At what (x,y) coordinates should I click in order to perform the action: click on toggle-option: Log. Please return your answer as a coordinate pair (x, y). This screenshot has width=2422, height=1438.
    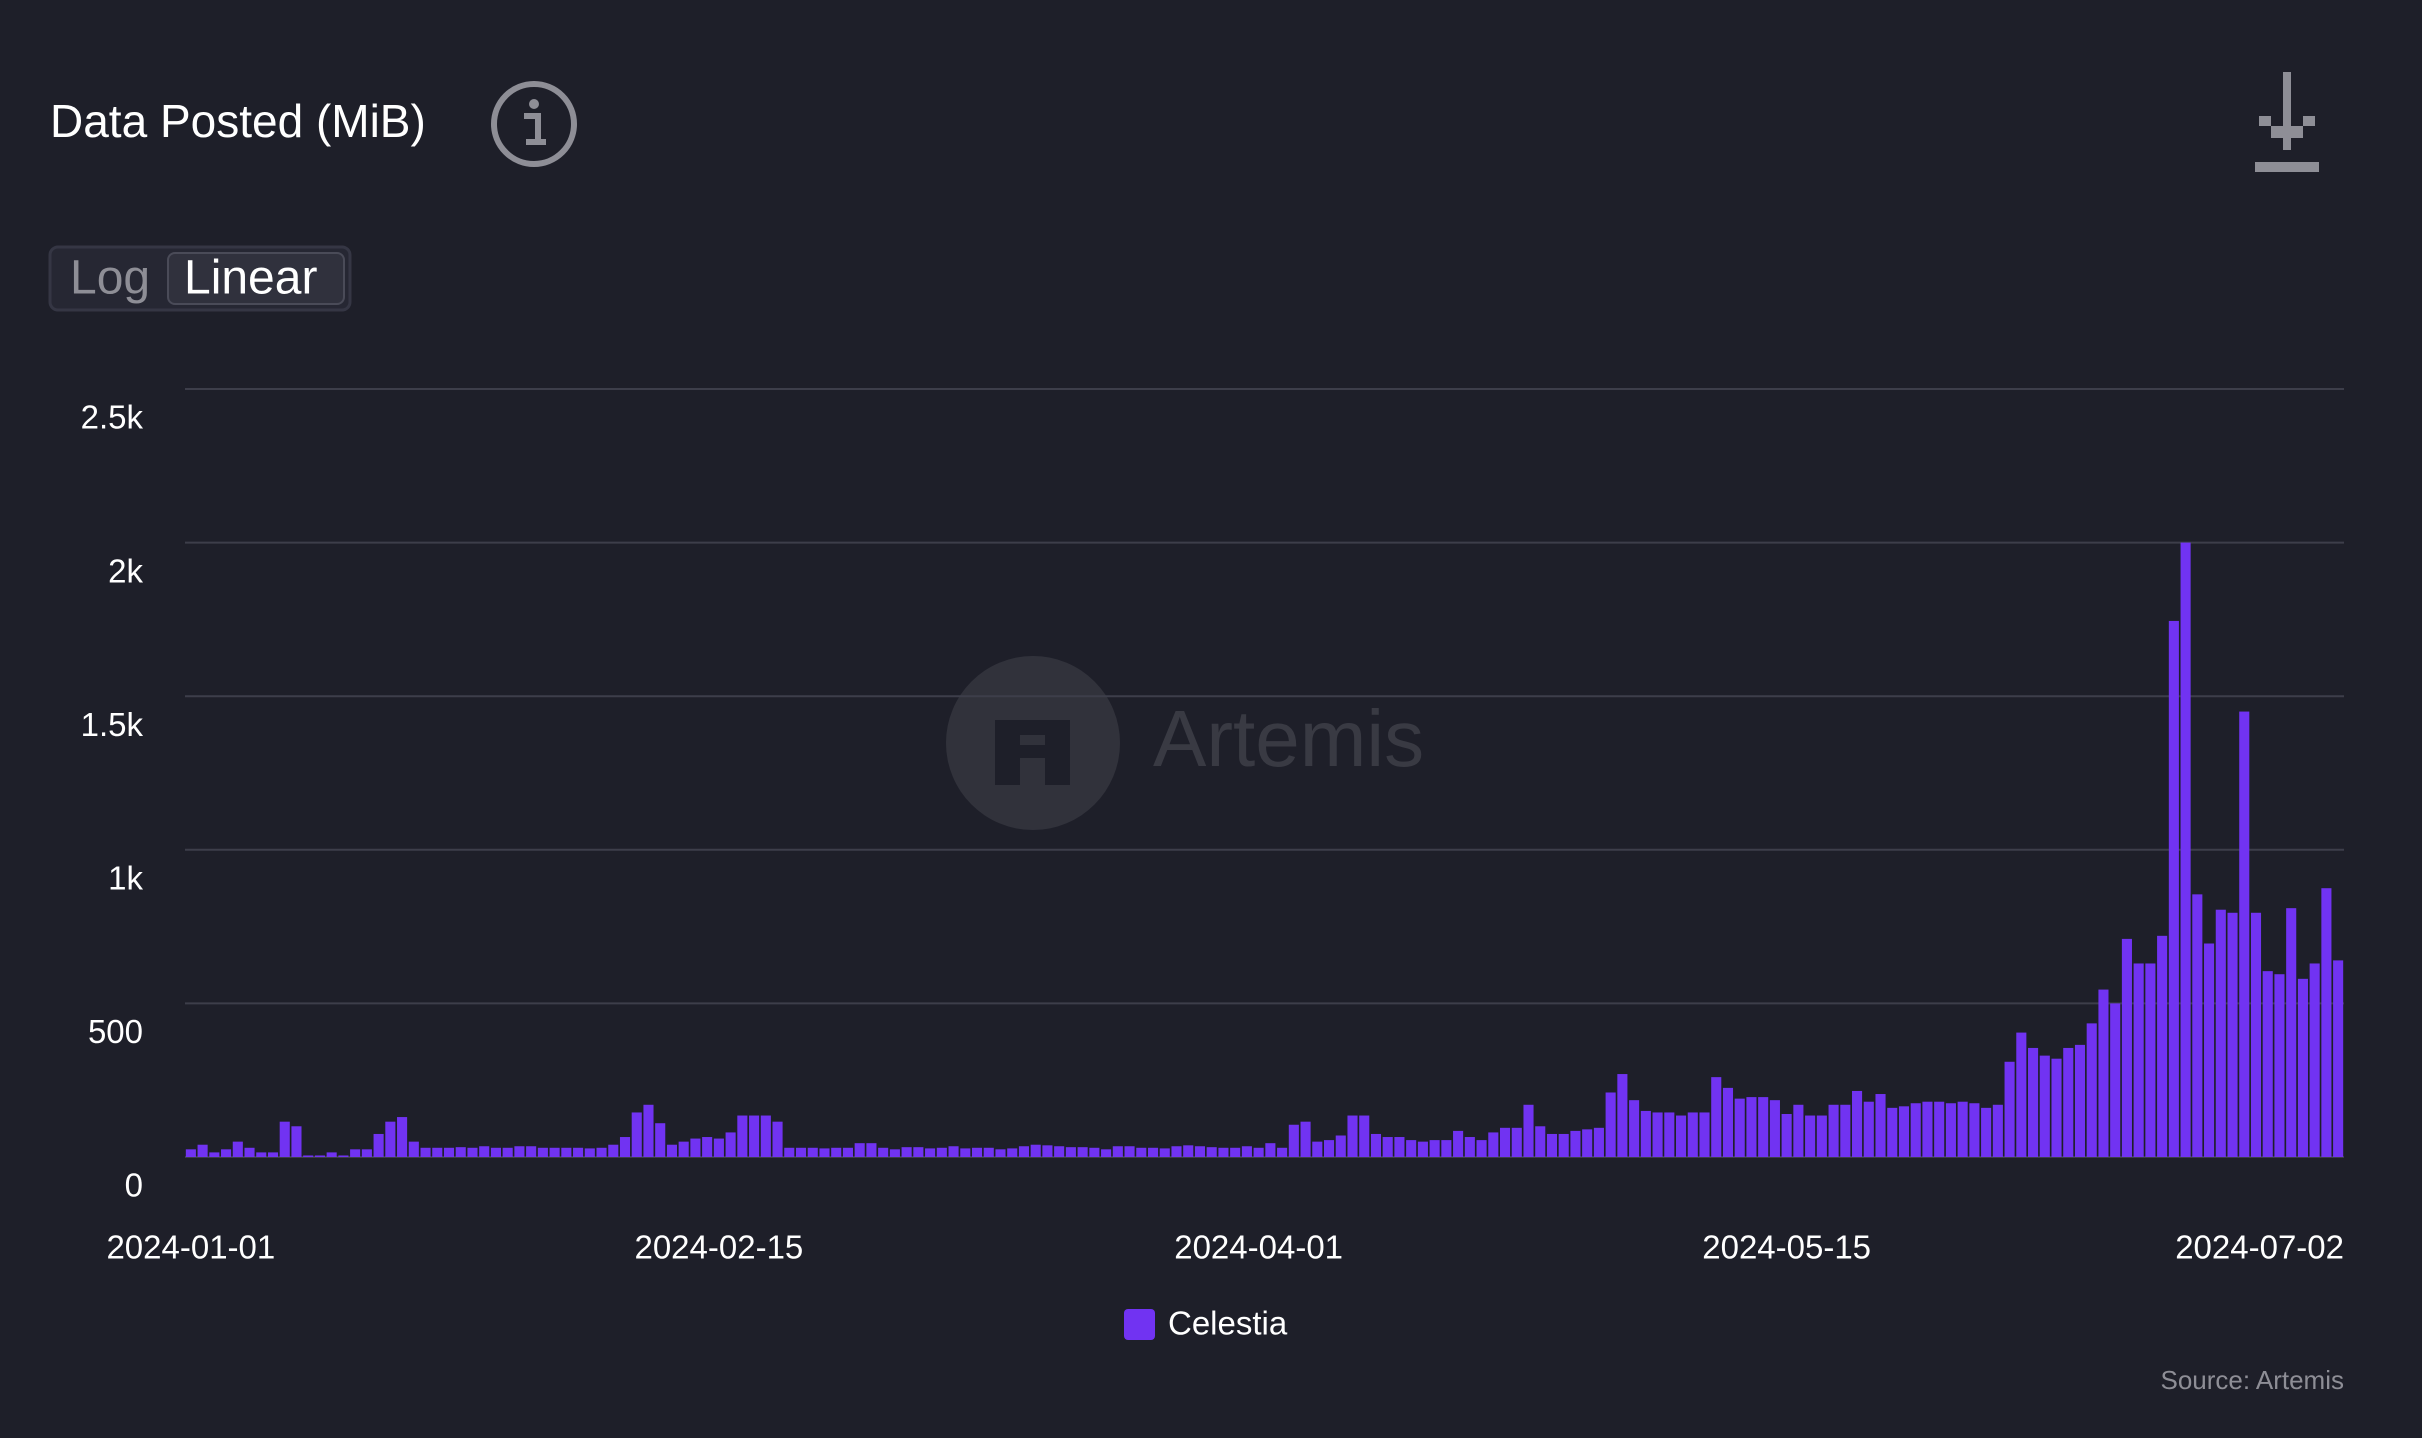
    Looking at the image, I should click on (110, 278).